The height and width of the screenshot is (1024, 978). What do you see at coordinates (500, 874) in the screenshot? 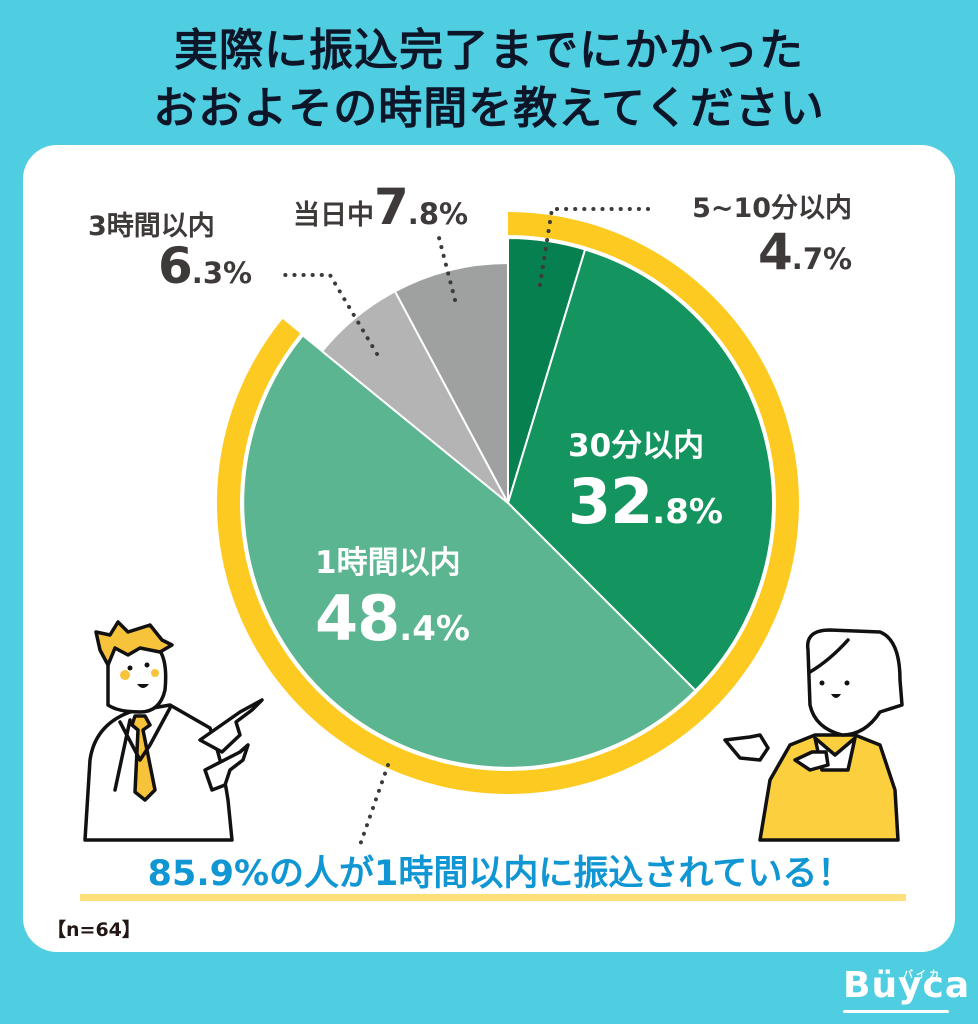
I see `headline-annotation: 85.9%の人が1時間以内に振込されている！` at bounding box center [500, 874].